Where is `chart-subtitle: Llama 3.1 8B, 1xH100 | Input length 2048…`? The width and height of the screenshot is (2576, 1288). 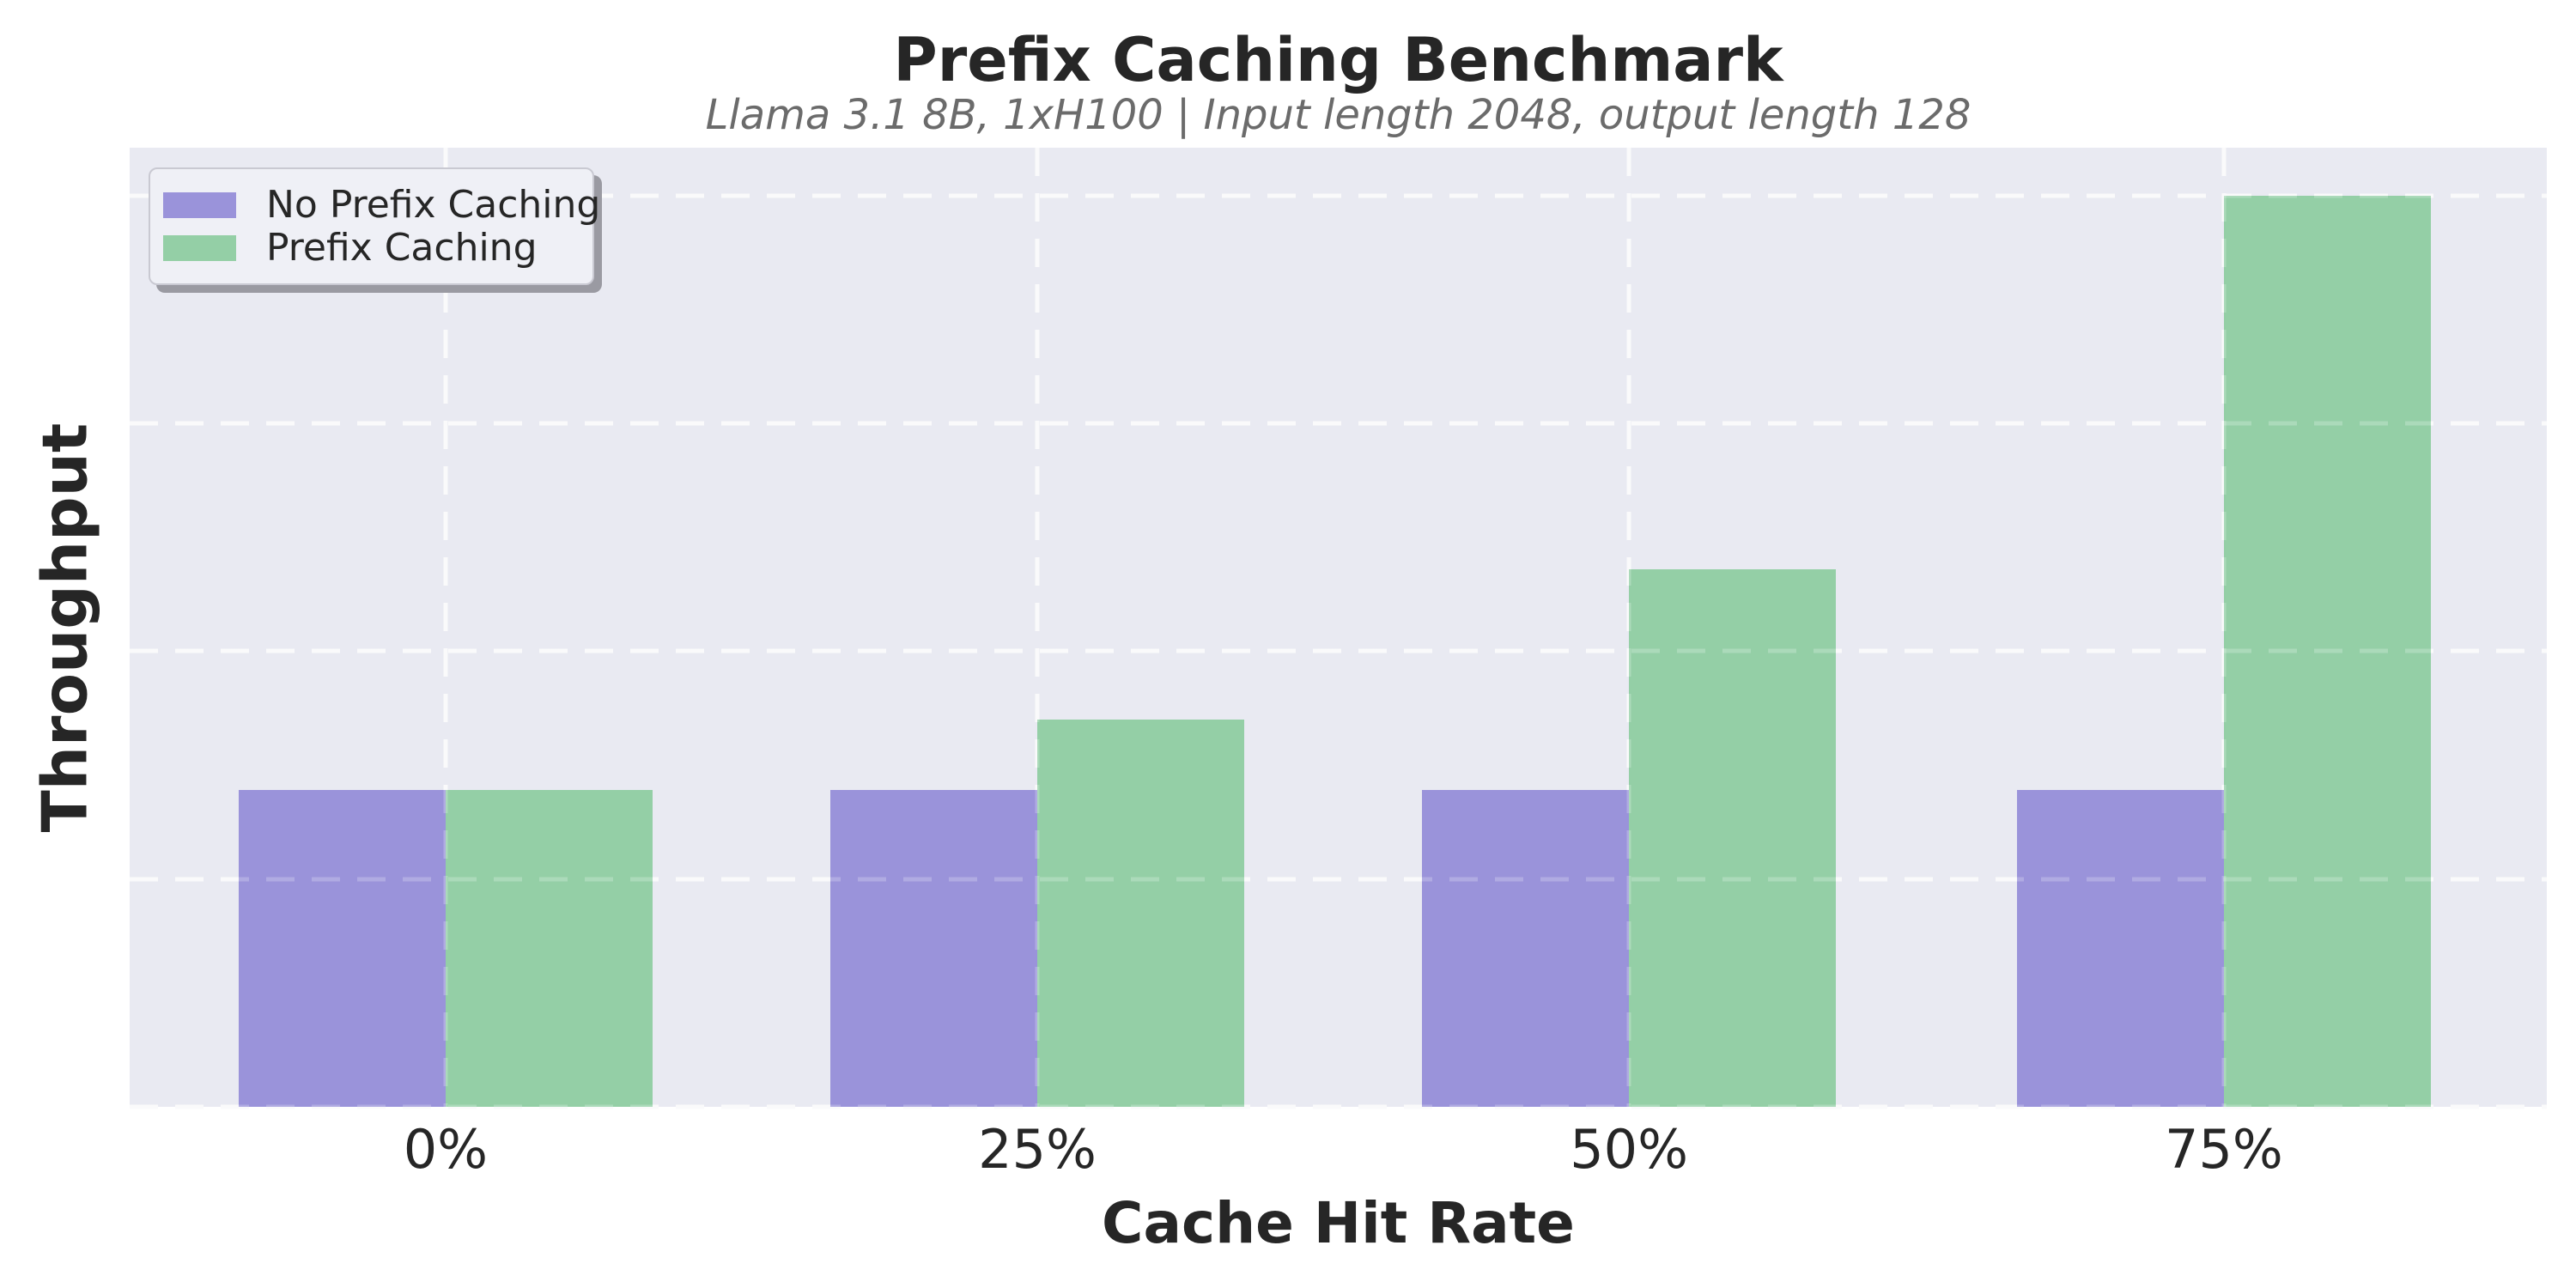 chart-subtitle: Llama 3.1 8B, 1xH100 | Input length 2048… is located at coordinates (1338, 115).